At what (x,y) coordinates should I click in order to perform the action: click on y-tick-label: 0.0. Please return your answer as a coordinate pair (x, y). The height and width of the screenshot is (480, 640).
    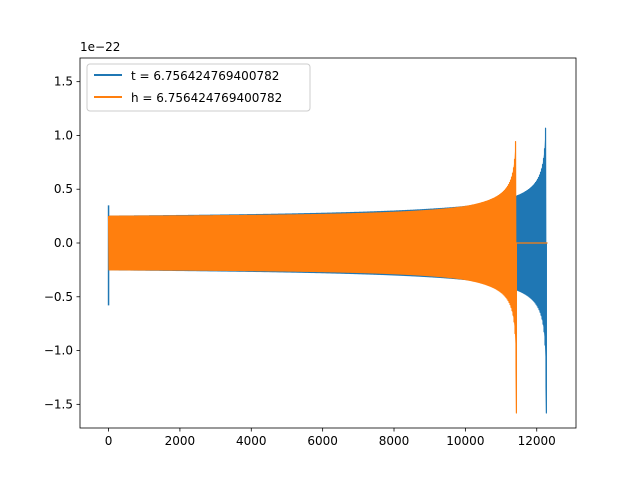
    Looking at the image, I should click on (63, 243).